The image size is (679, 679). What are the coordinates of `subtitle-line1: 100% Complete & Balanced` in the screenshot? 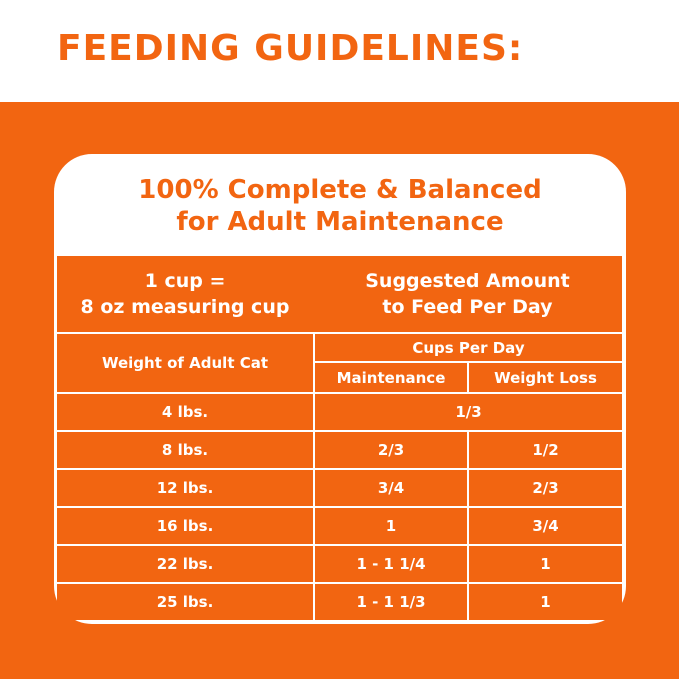 It's located at (340, 190).